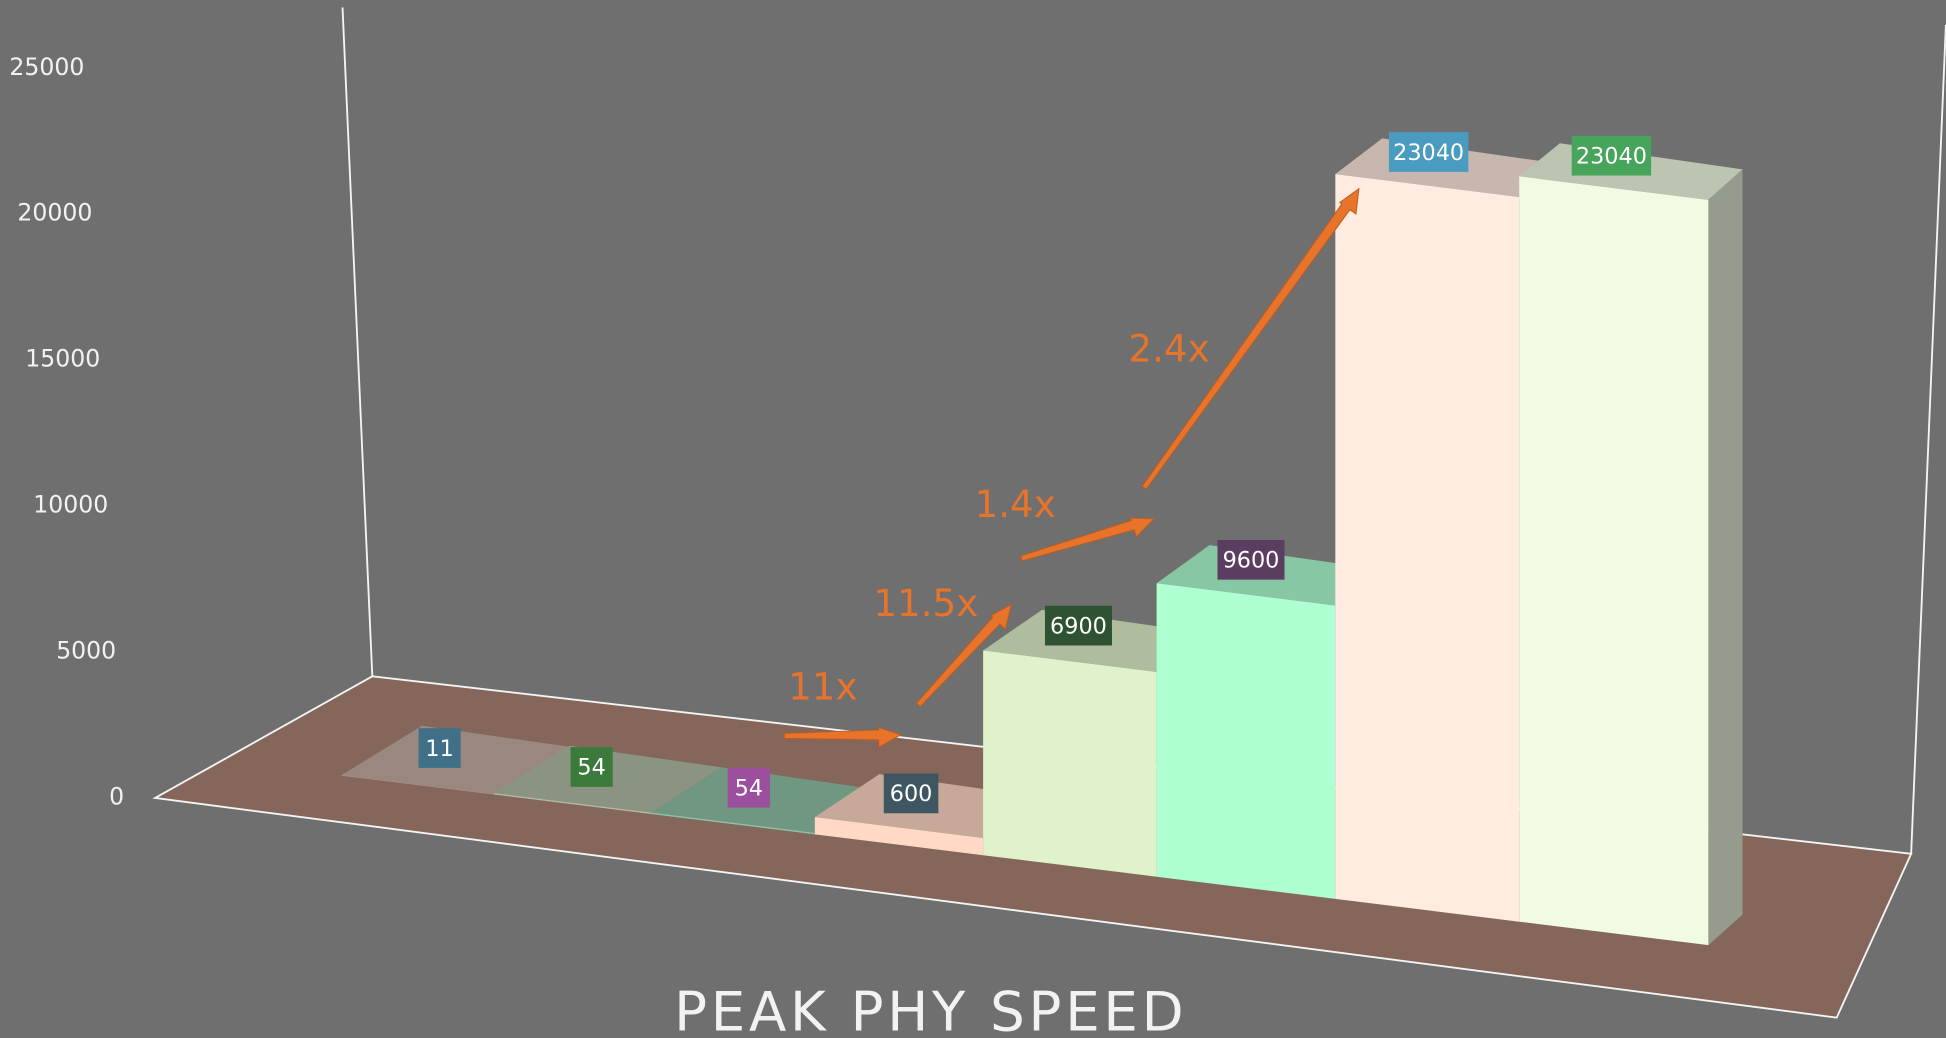 The height and width of the screenshot is (1038, 1946). What do you see at coordinates (116, 796) in the screenshot?
I see `y-tick-label: 0` at bounding box center [116, 796].